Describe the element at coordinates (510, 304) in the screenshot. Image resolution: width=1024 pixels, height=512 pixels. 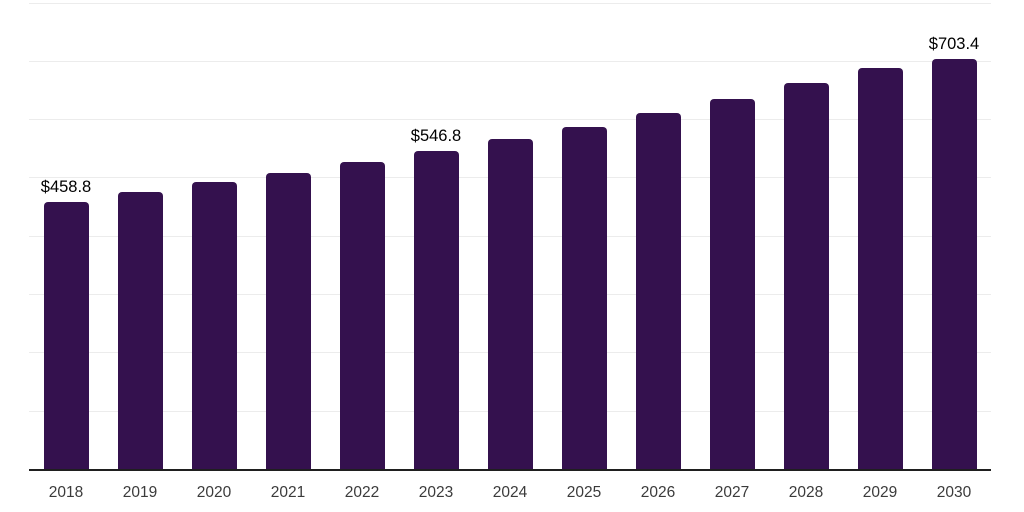
I see `bar-2024` at that location.